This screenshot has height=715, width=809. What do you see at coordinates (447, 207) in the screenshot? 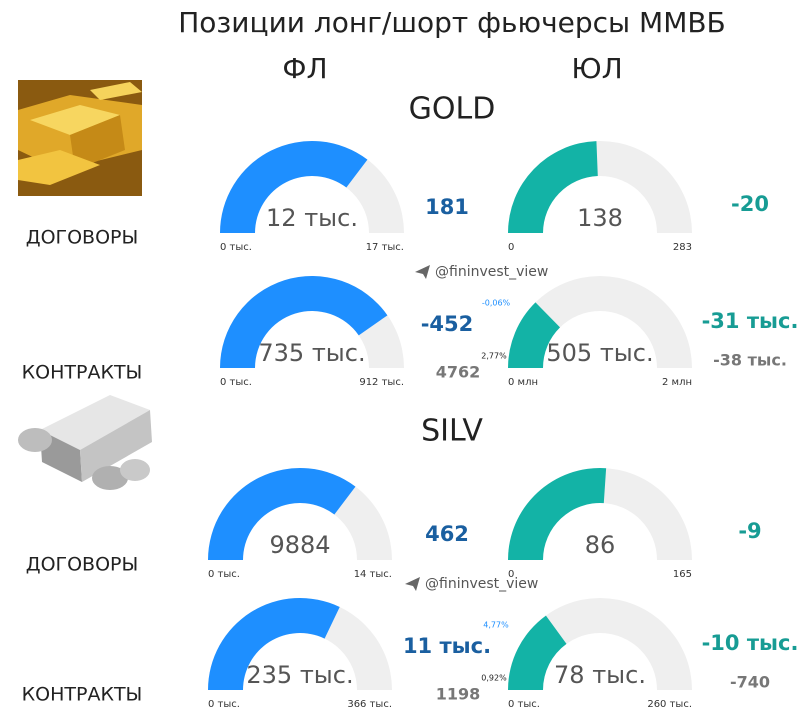
I see `fl-delta: 181` at bounding box center [447, 207].